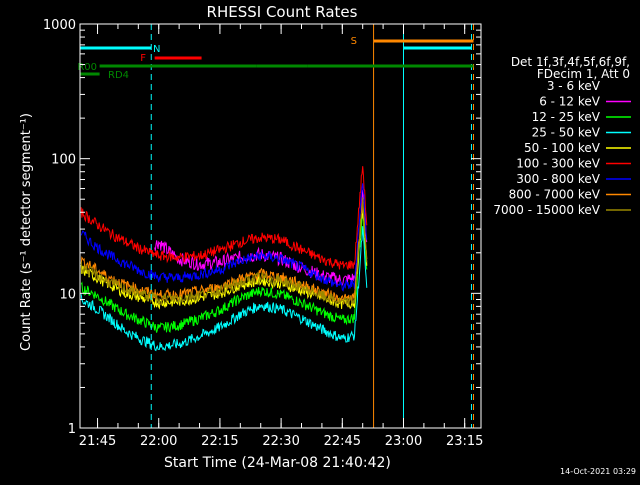 The height and width of the screenshot is (485, 640). What do you see at coordinates (72, 429) in the screenshot?
I see `y-tick-label: 1` at bounding box center [72, 429].